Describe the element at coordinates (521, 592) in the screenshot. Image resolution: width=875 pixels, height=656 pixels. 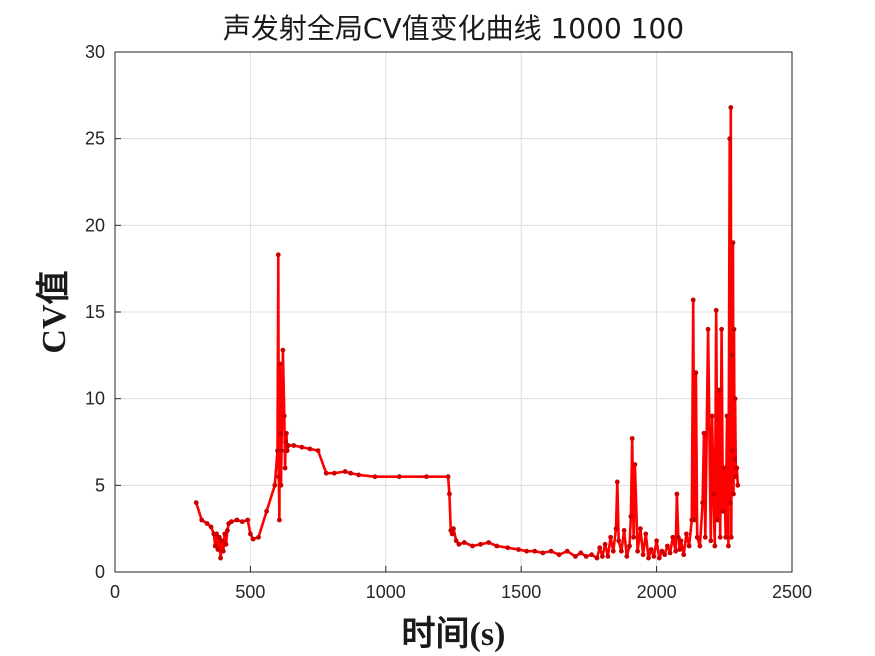
I see `x-tick-label: 1500` at that location.